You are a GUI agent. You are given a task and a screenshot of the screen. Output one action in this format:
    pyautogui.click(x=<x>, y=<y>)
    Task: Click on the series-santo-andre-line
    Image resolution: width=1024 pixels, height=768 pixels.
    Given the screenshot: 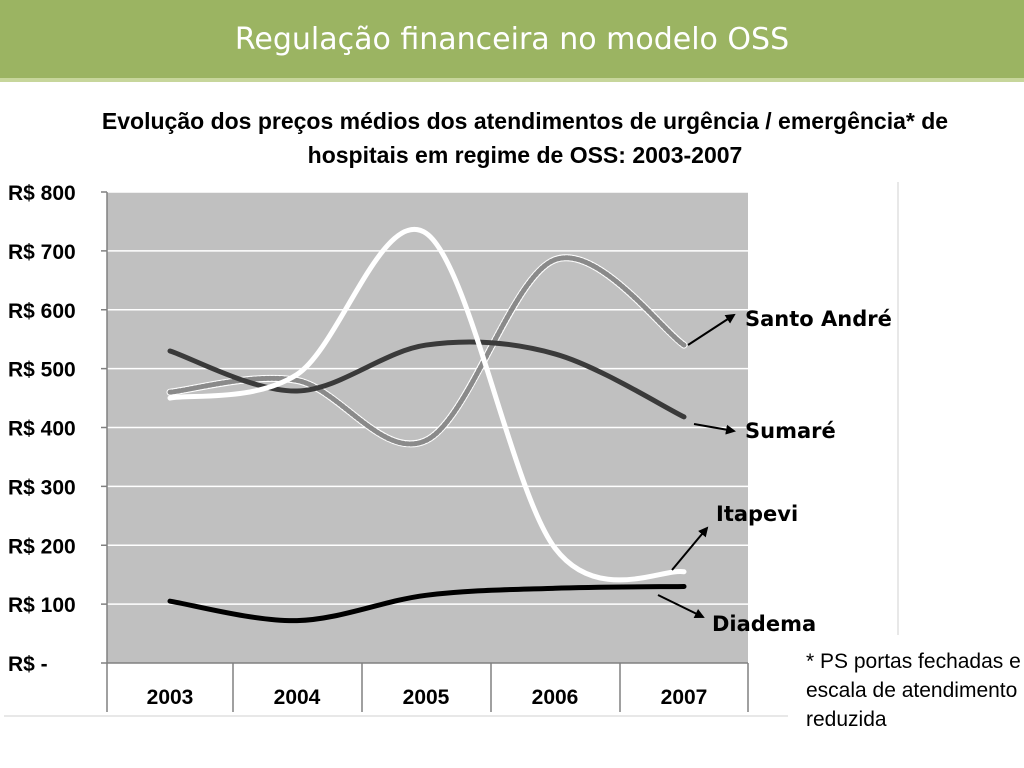 What is the action you would take?
    pyautogui.click(x=427, y=351)
    